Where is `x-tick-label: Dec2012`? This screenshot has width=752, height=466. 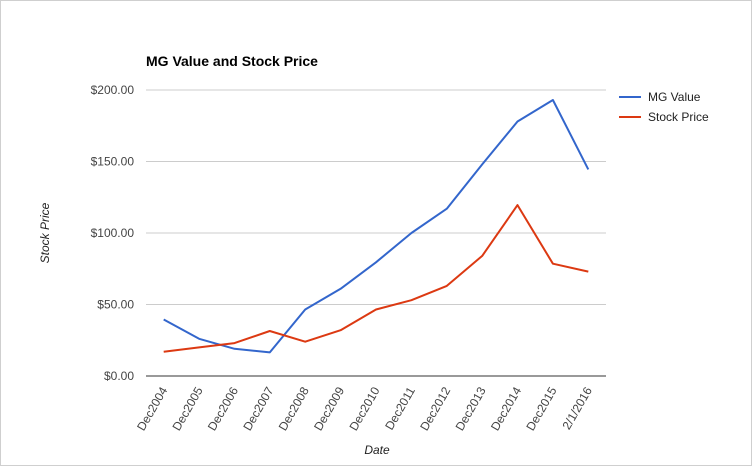
x-tick-label: Dec2012 is located at coordinates (435, 408).